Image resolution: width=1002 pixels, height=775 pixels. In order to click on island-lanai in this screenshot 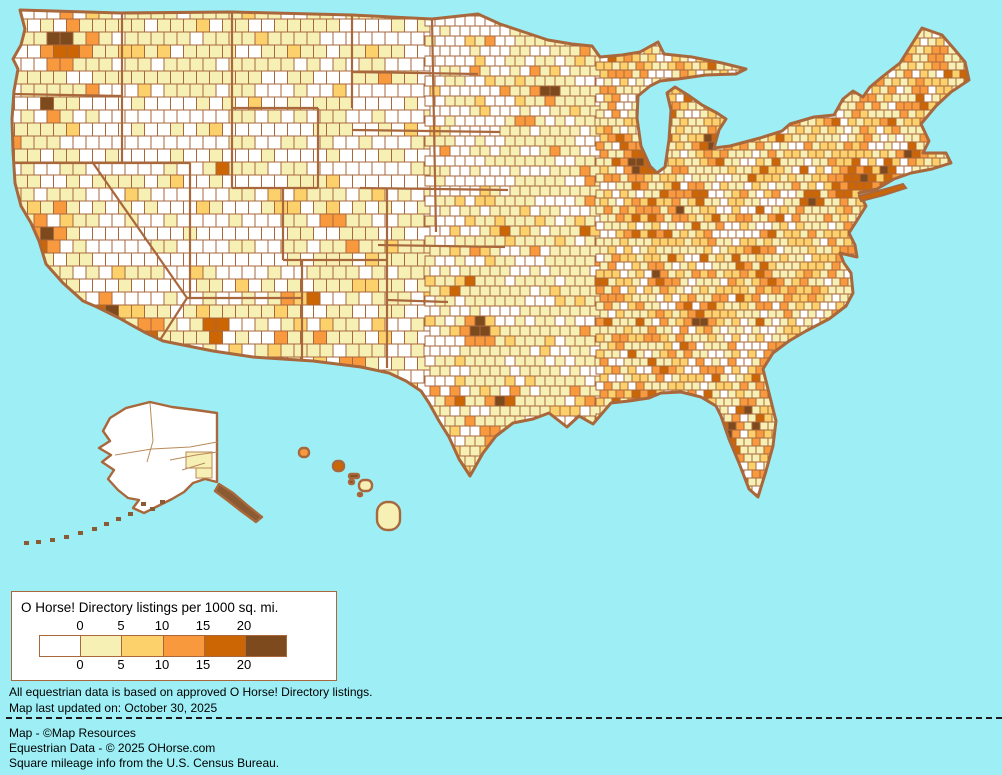, I will do `click(351, 482)`.